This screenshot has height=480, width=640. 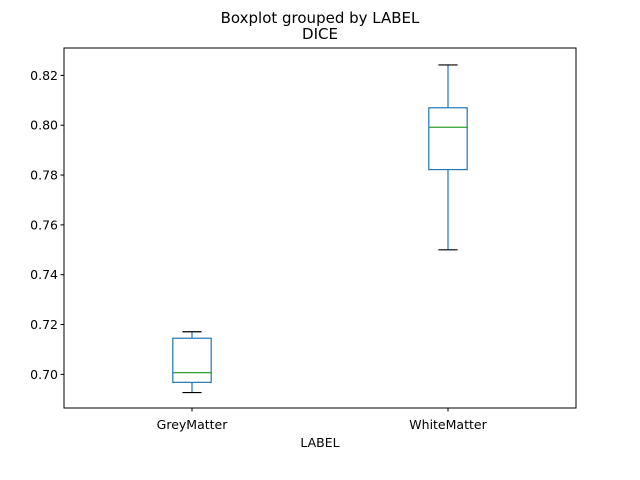 What do you see at coordinates (44, 374) in the screenshot?
I see `y-tick-label: 0.70` at bounding box center [44, 374].